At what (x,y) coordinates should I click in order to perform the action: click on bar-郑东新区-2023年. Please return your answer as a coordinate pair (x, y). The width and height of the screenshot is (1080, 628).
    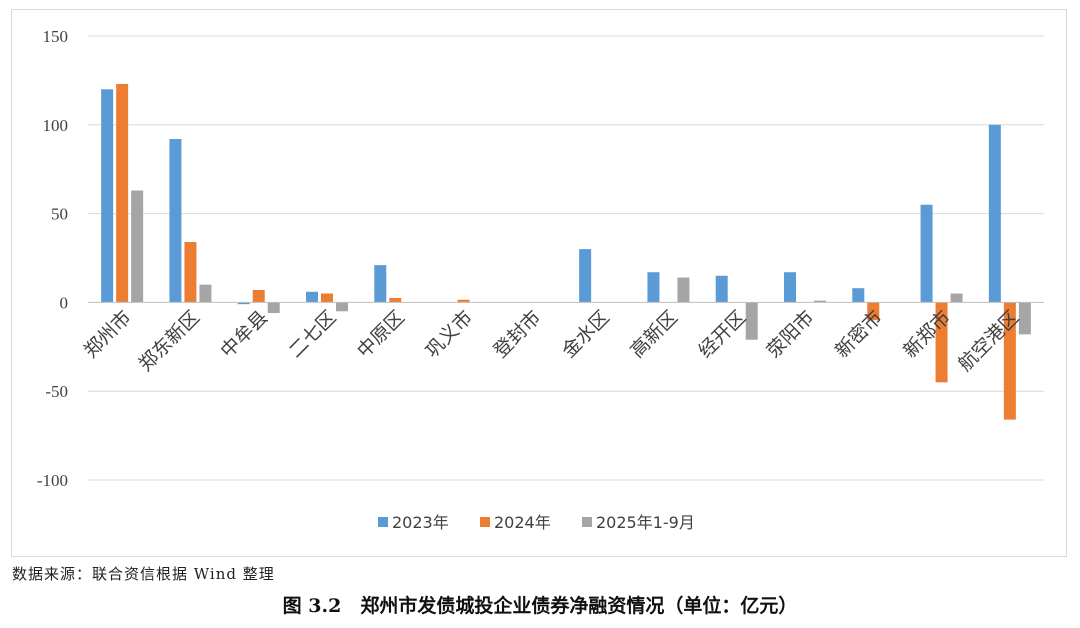
    Looking at the image, I should click on (175, 221).